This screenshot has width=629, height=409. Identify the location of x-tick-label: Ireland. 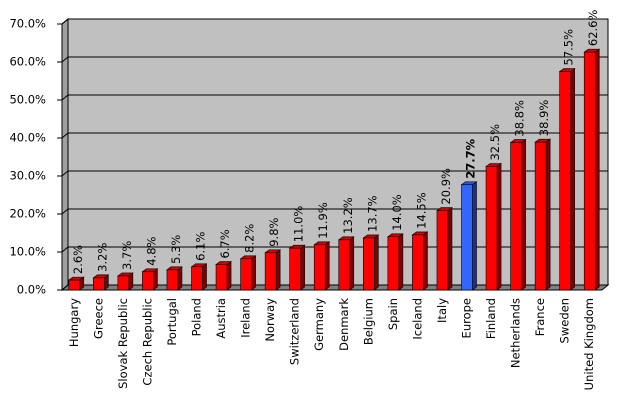
(246, 318).